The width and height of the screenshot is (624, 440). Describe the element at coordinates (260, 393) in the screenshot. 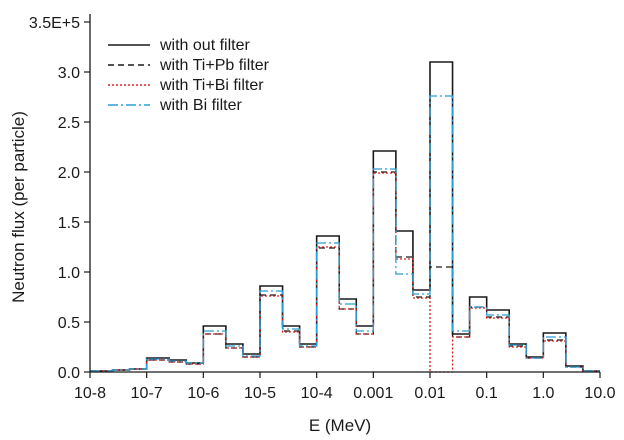

I see `x-tick-label: 10-5` at that location.